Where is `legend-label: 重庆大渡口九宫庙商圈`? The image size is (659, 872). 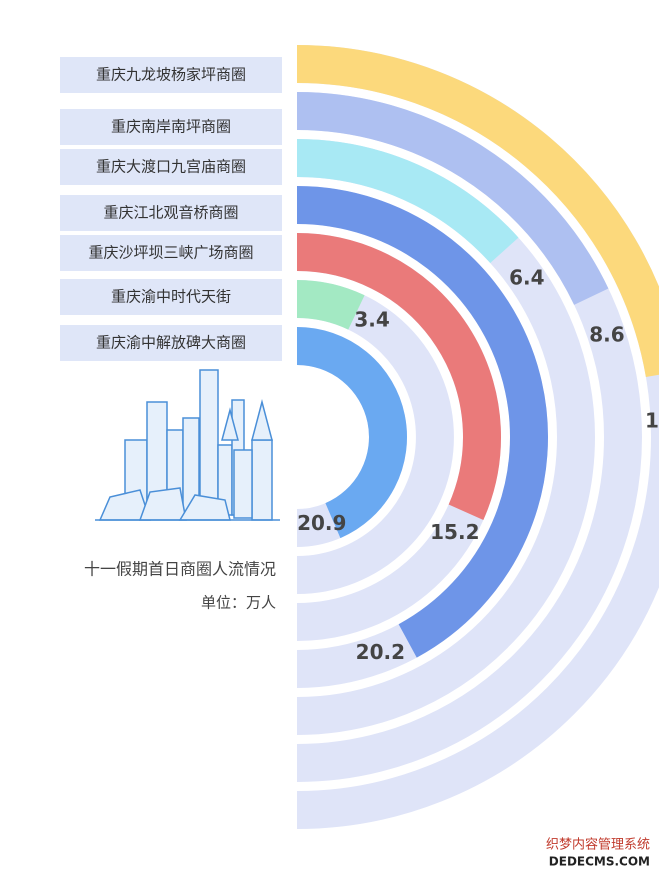
legend-label: 重庆大渡口九宫庙商圈 is located at coordinates (171, 167).